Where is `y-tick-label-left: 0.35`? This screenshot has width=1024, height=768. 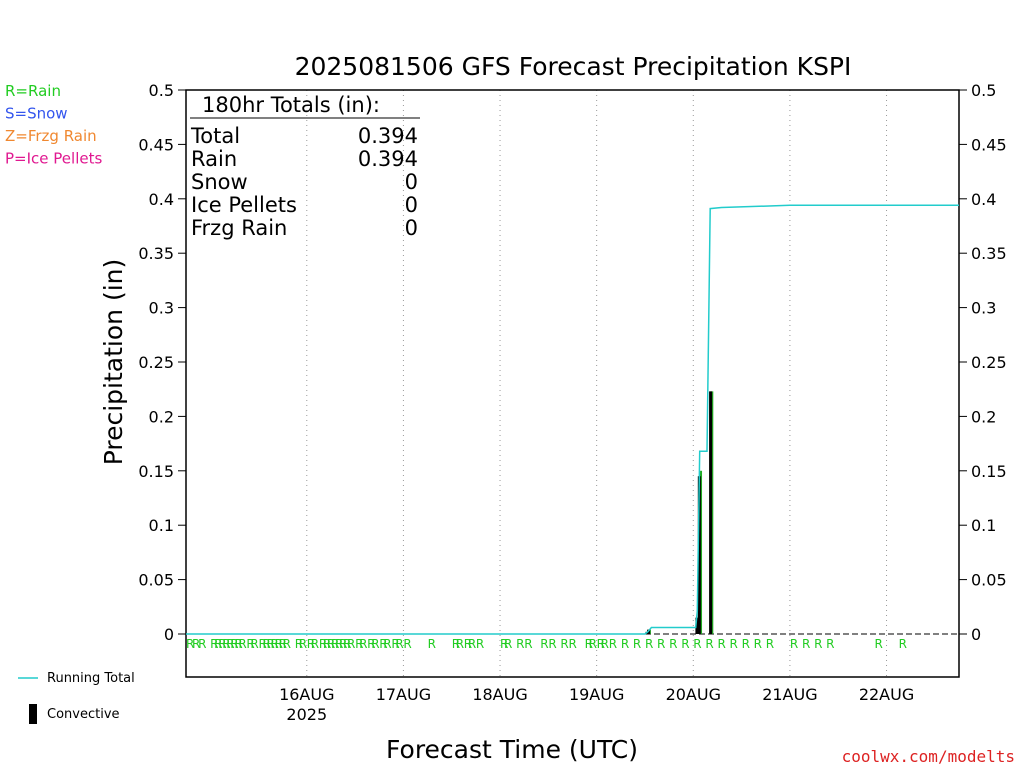
y-tick-label-left: 0.35 is located at coordinates (156, 253).